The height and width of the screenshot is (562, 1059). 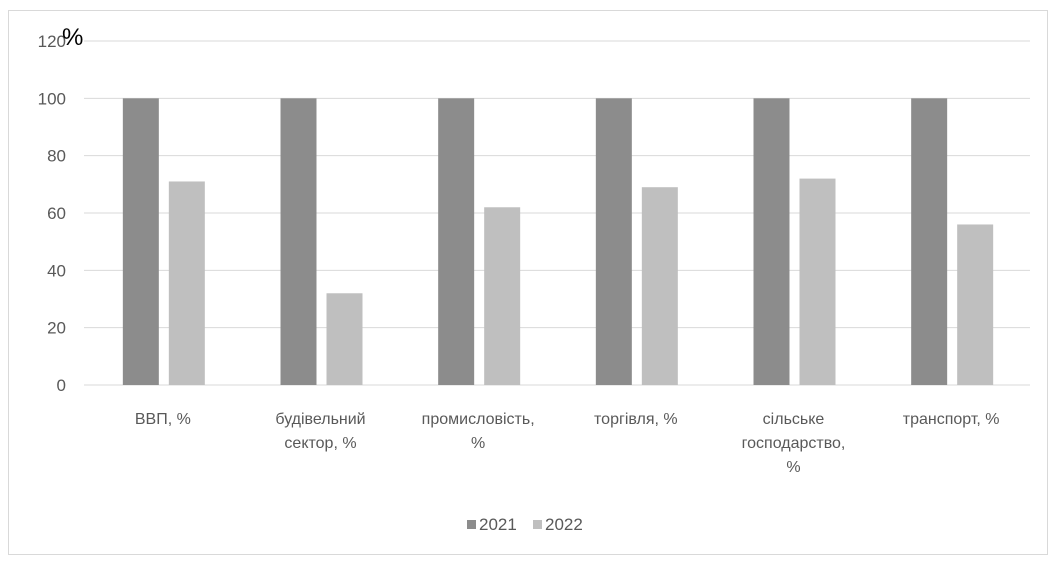 What do you see at coordinates (537, 524) in the screenshot?
I see `legend-swatch-2022` at bounding box center [537, 524].